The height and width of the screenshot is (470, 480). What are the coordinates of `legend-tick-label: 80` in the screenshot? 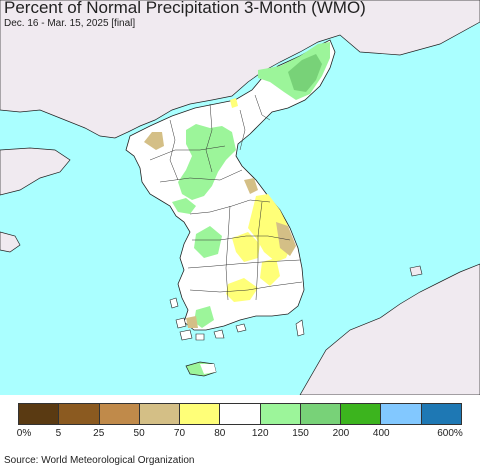 It's located at (220, 433).